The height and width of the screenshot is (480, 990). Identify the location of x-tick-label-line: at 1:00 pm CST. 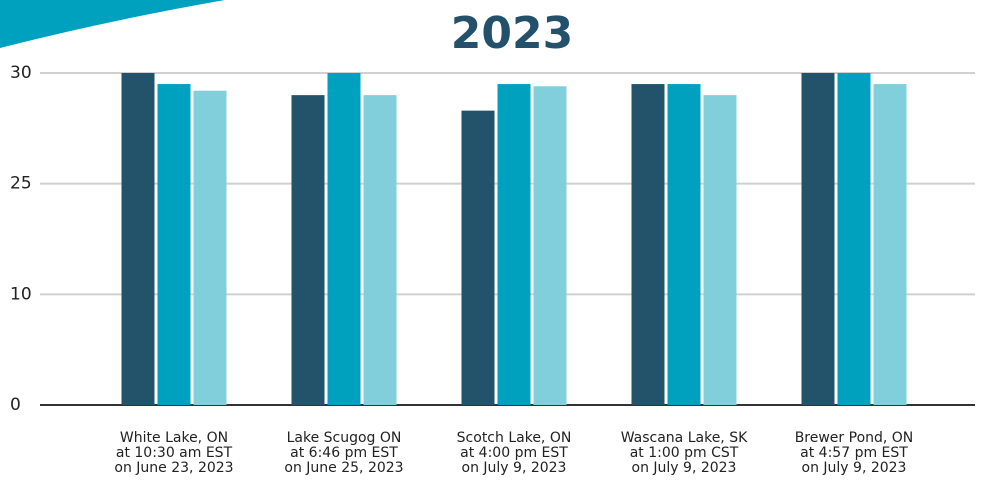
(684, 453).